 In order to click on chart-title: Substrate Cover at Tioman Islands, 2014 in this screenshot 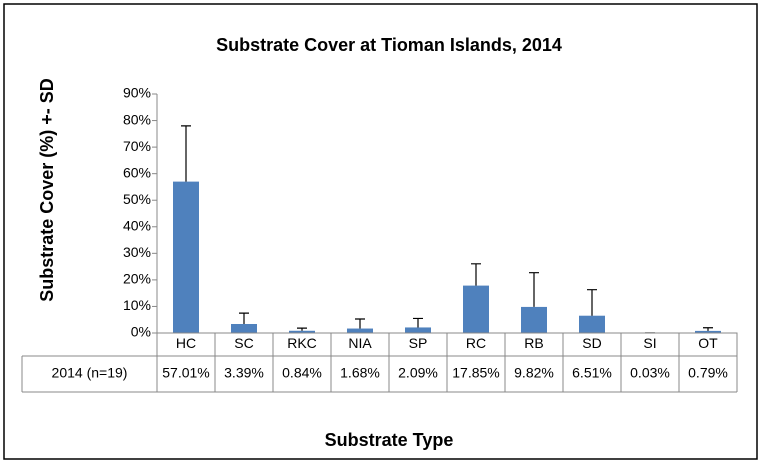, I will do `click(389, 45)`.